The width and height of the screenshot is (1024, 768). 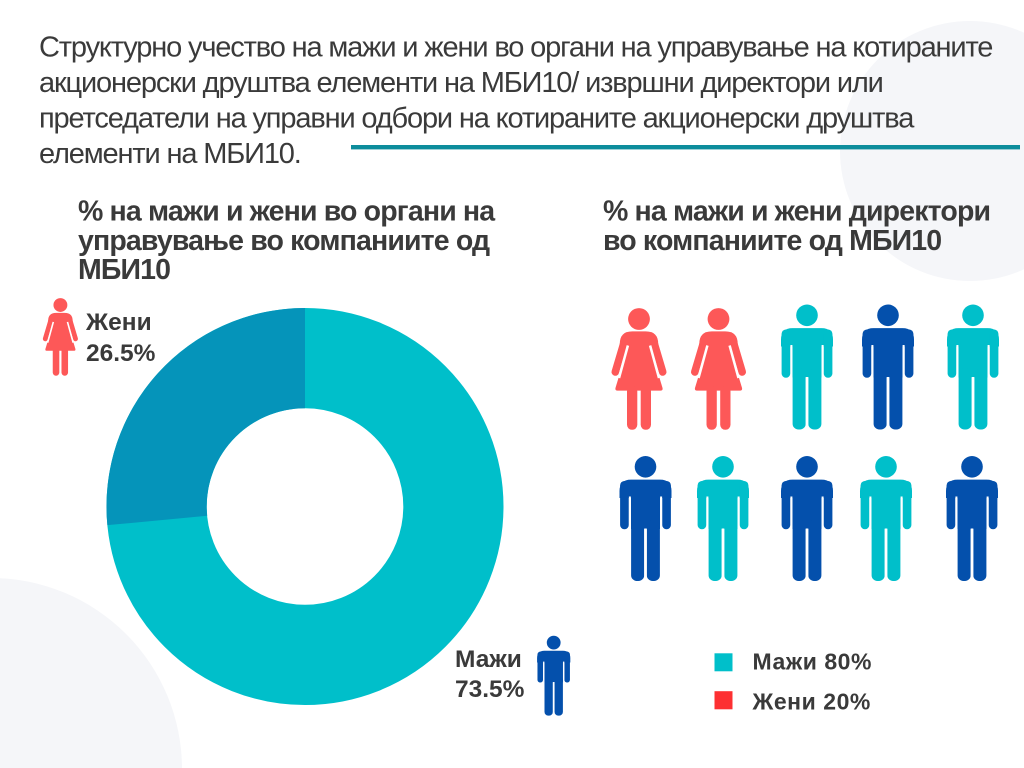 I want to click on svg-text: % на мажи и жени директори, so click(x=796, y=212).